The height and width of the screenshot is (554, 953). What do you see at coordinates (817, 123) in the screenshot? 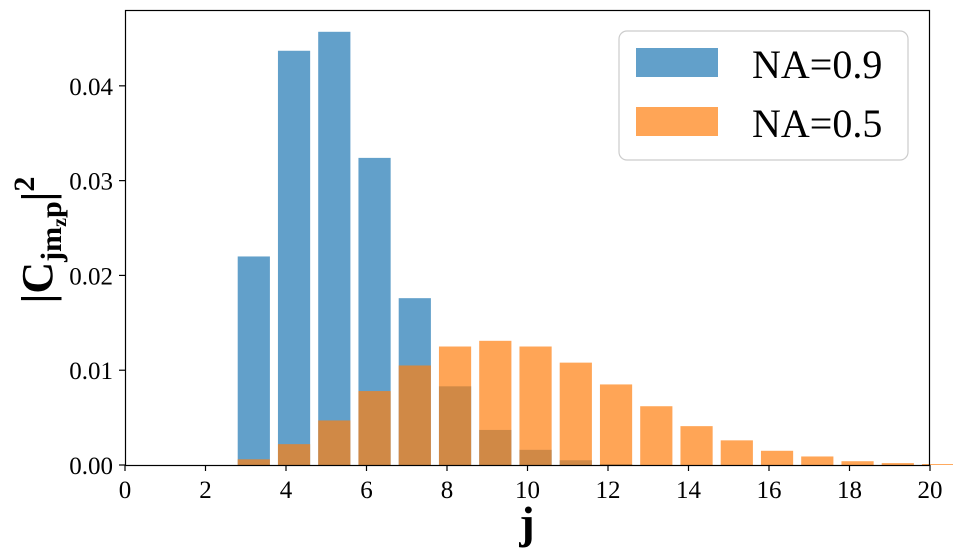
I see `legend-label-na-0-5: NA=0.5` at bounding box center [817, 123].